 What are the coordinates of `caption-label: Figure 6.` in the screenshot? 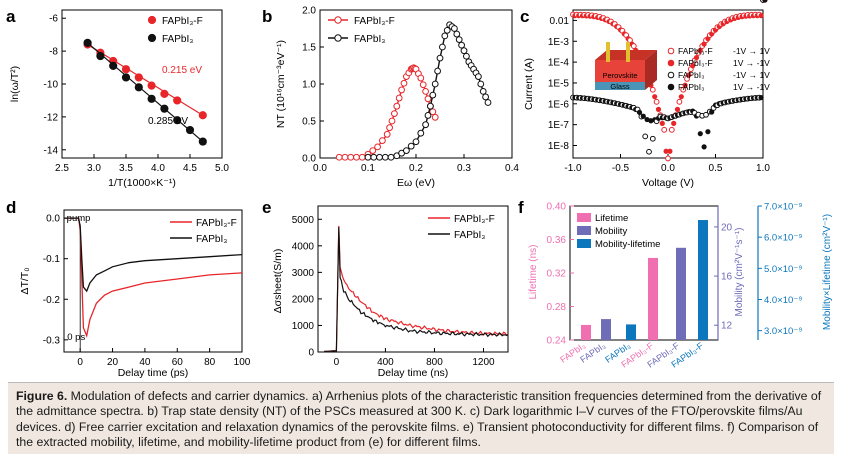 It's located at (42, 396).